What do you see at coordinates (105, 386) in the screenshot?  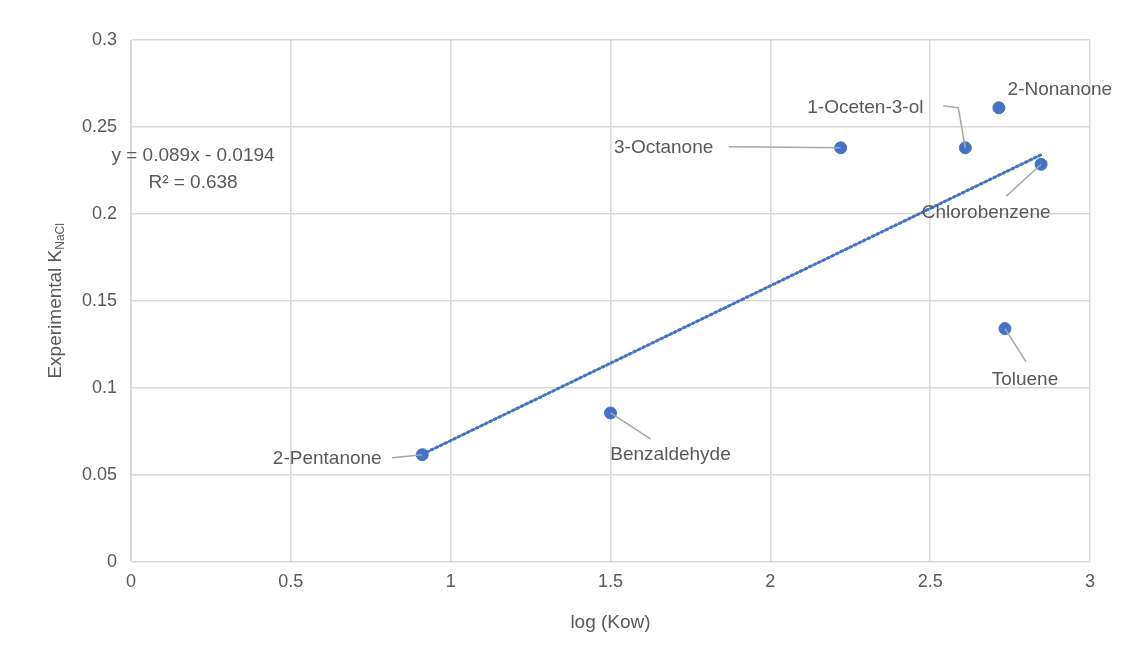 I see `y-tick-label: 0.1` at bounding box center [105, 386].